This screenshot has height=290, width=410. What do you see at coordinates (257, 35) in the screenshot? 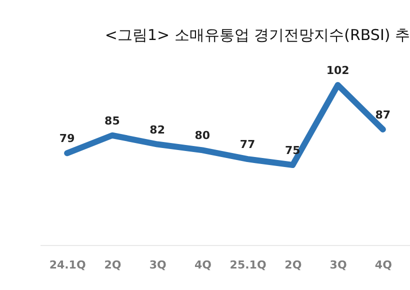
I see `chart-title: <그림1> 소매유통업 경기전망지수(RBSI) 추` at bounding box center [257, 35].